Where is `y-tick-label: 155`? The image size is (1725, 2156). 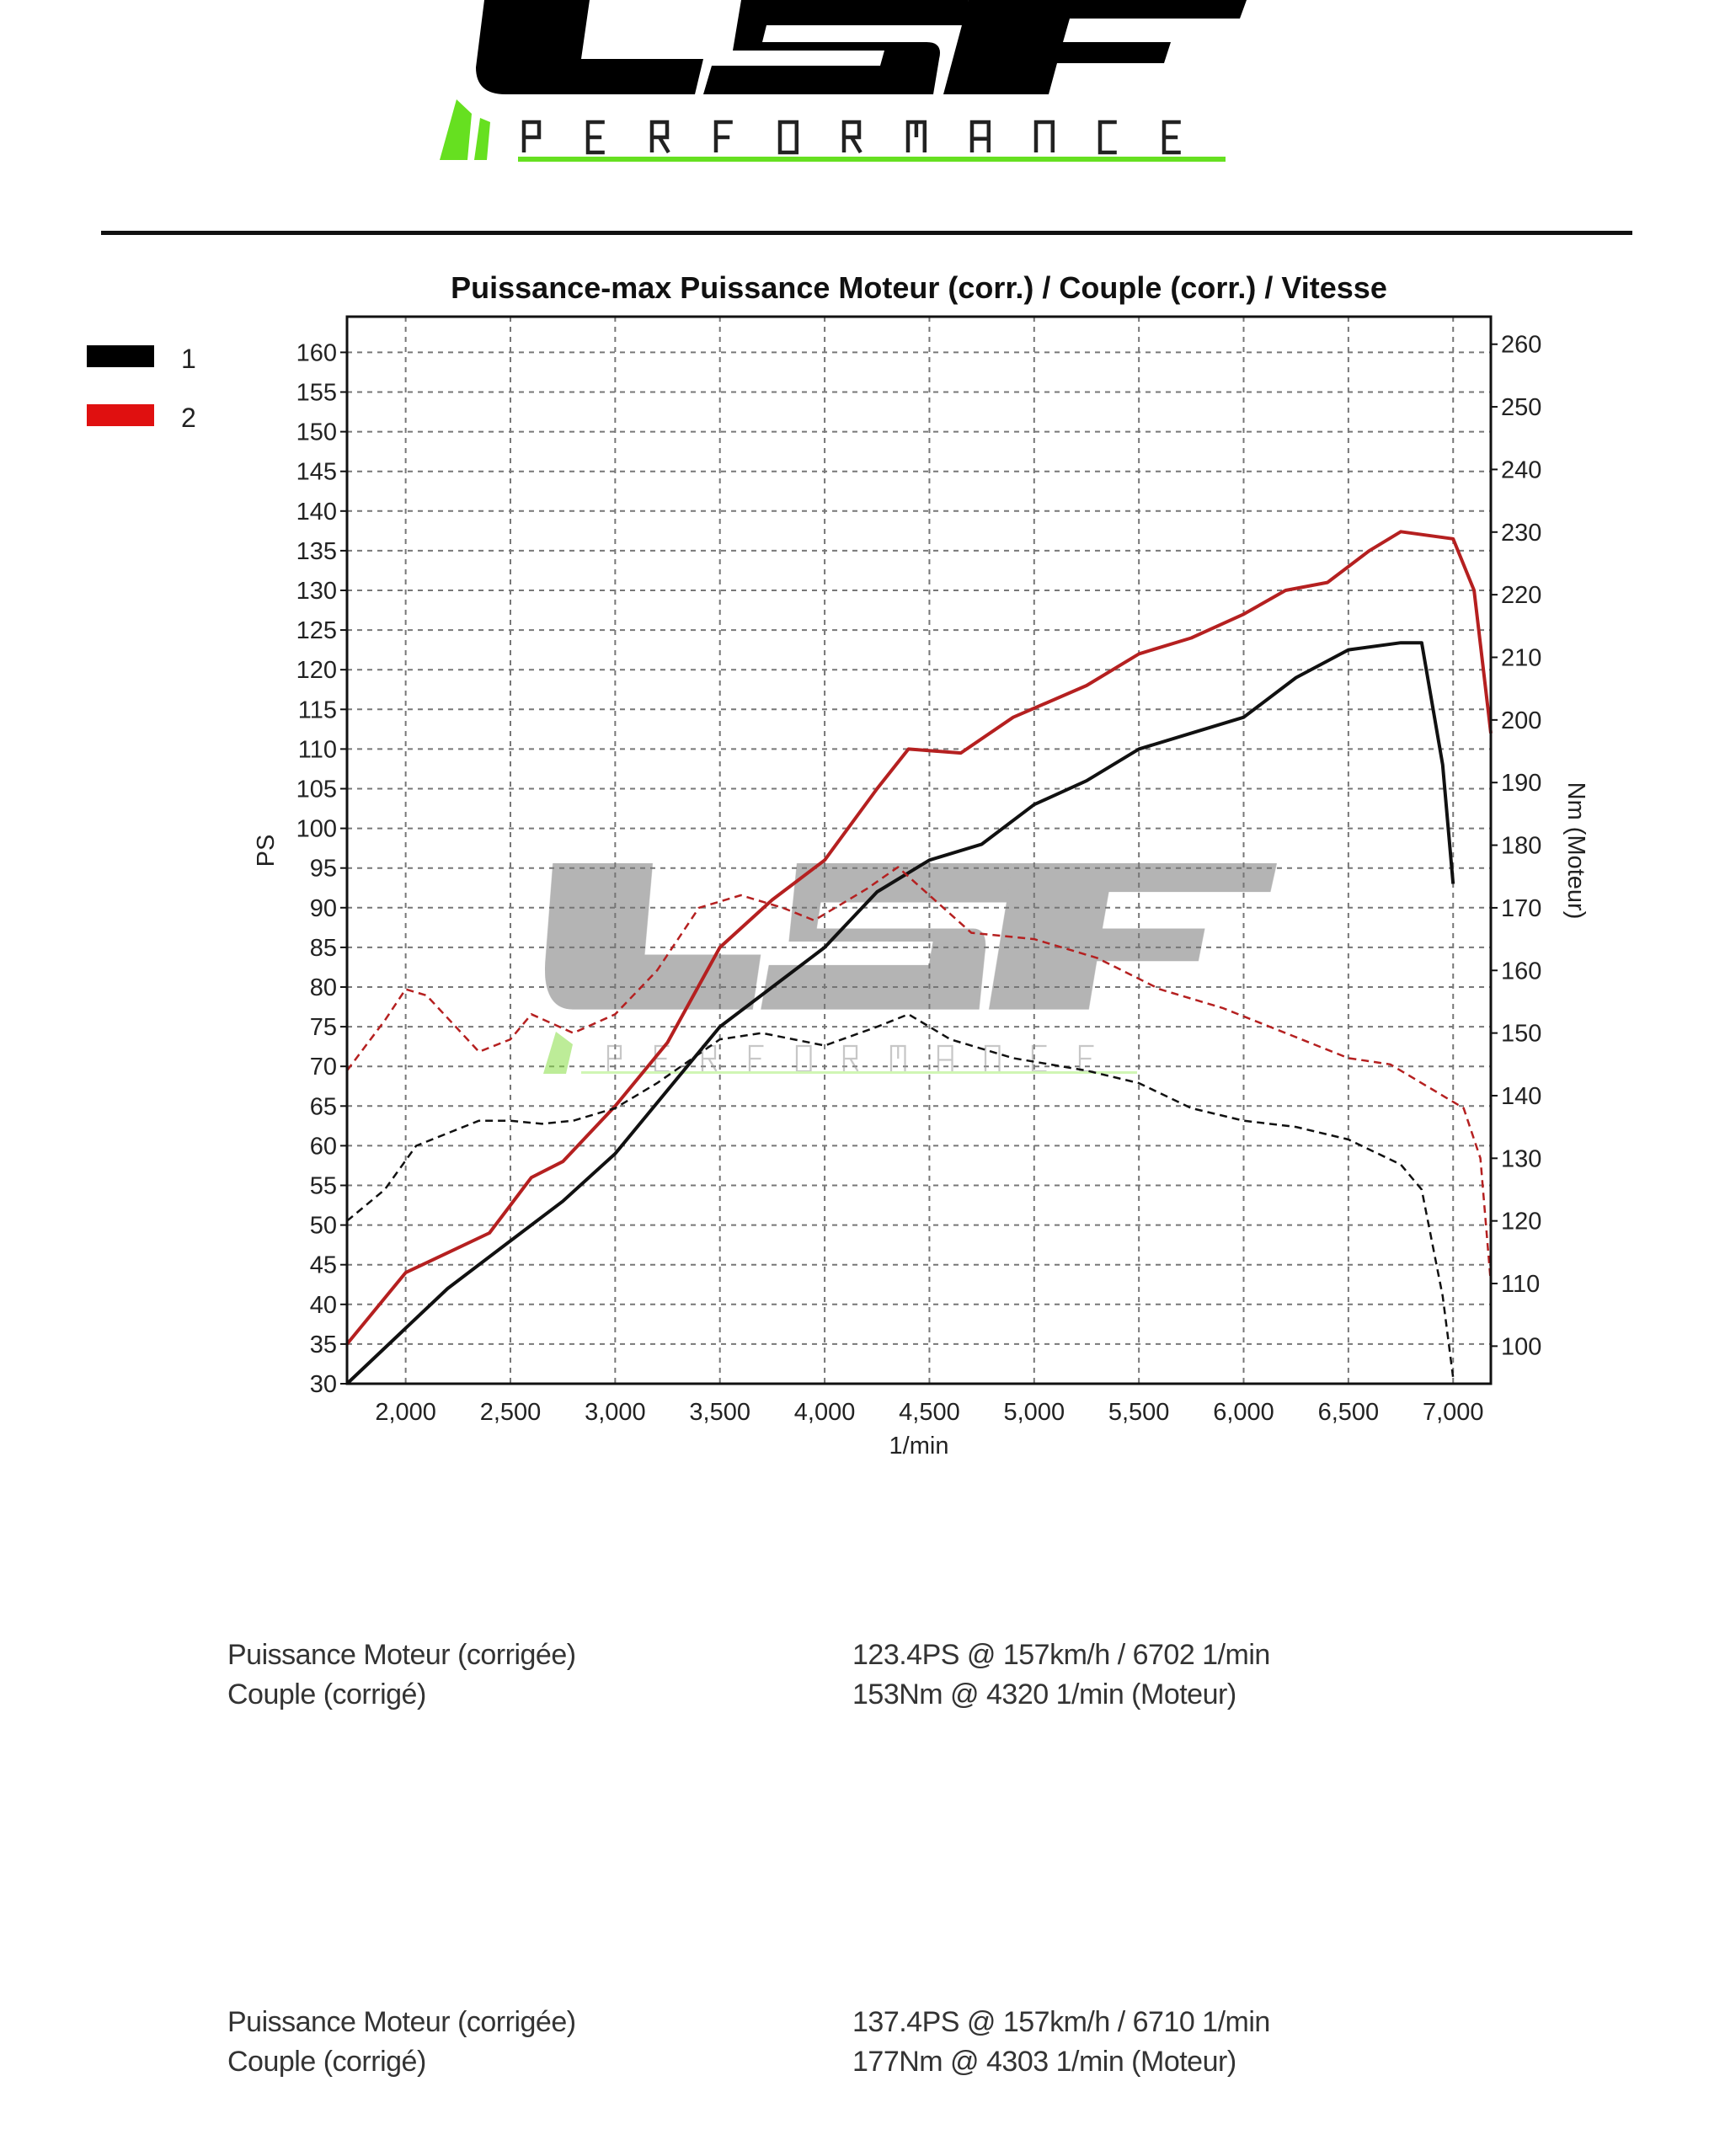 y-tick-label: 155 is located at coordinates (316, 392).